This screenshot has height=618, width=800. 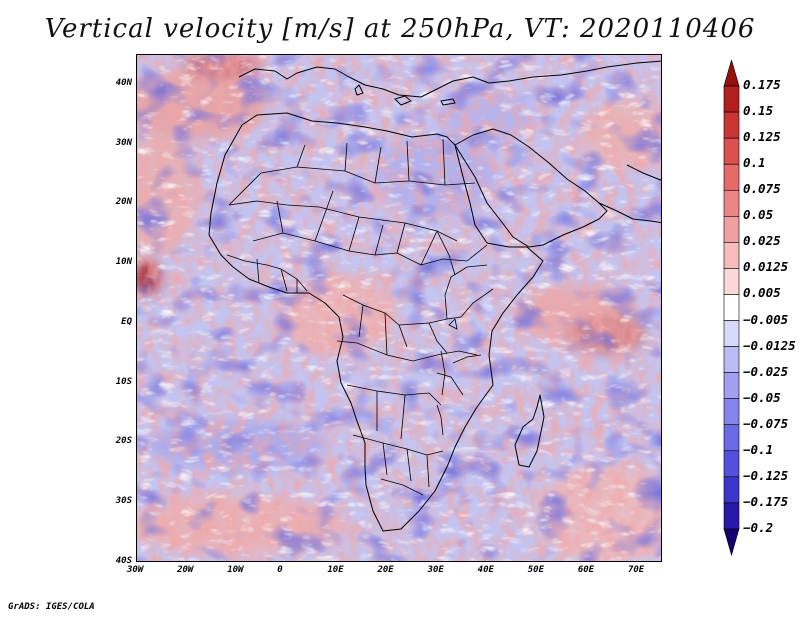 What do you see at coordinates (636, 570) in the screenshot?
I see `lon-tick-label: 70E` at bounding box center [636, 570].